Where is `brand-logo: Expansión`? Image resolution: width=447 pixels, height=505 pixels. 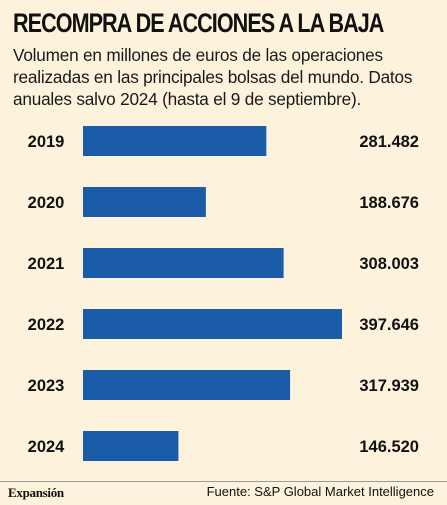 brand-logo: Expansión is located at coordinates (36, 492).